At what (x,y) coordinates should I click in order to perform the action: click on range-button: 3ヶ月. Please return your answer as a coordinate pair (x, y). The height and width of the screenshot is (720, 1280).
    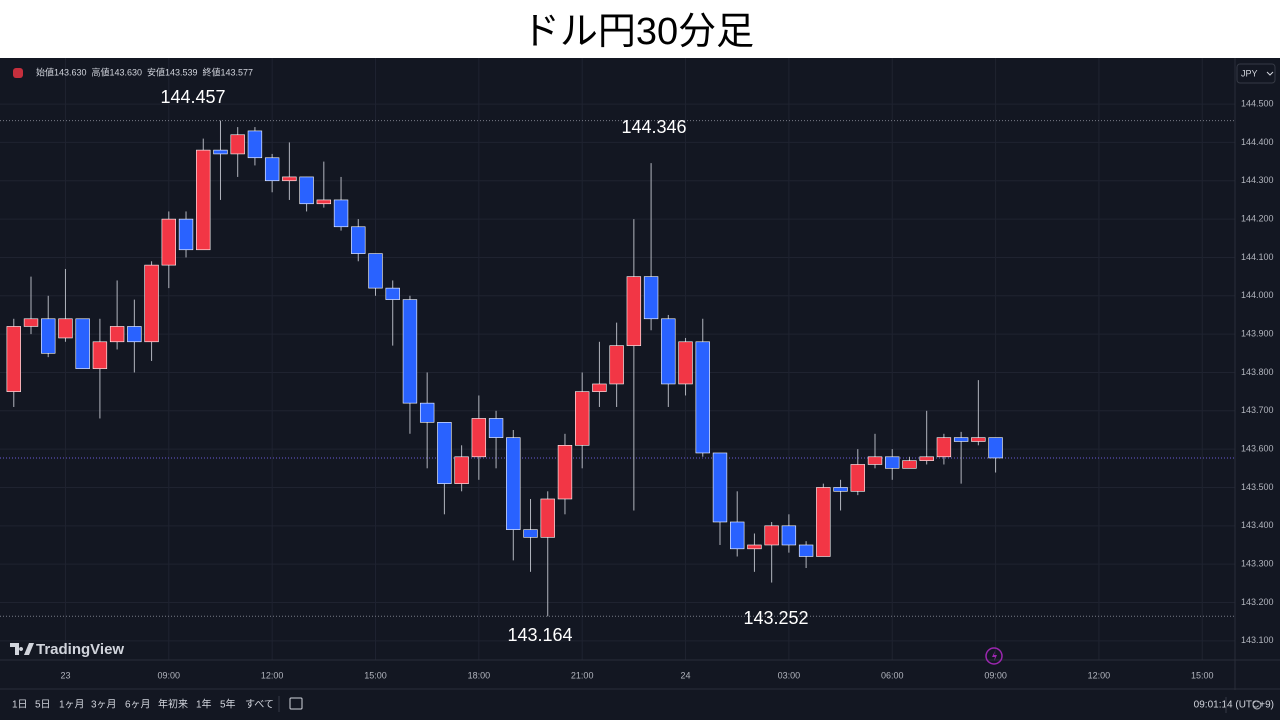
    Looking at the image, I should click on (104, 705).